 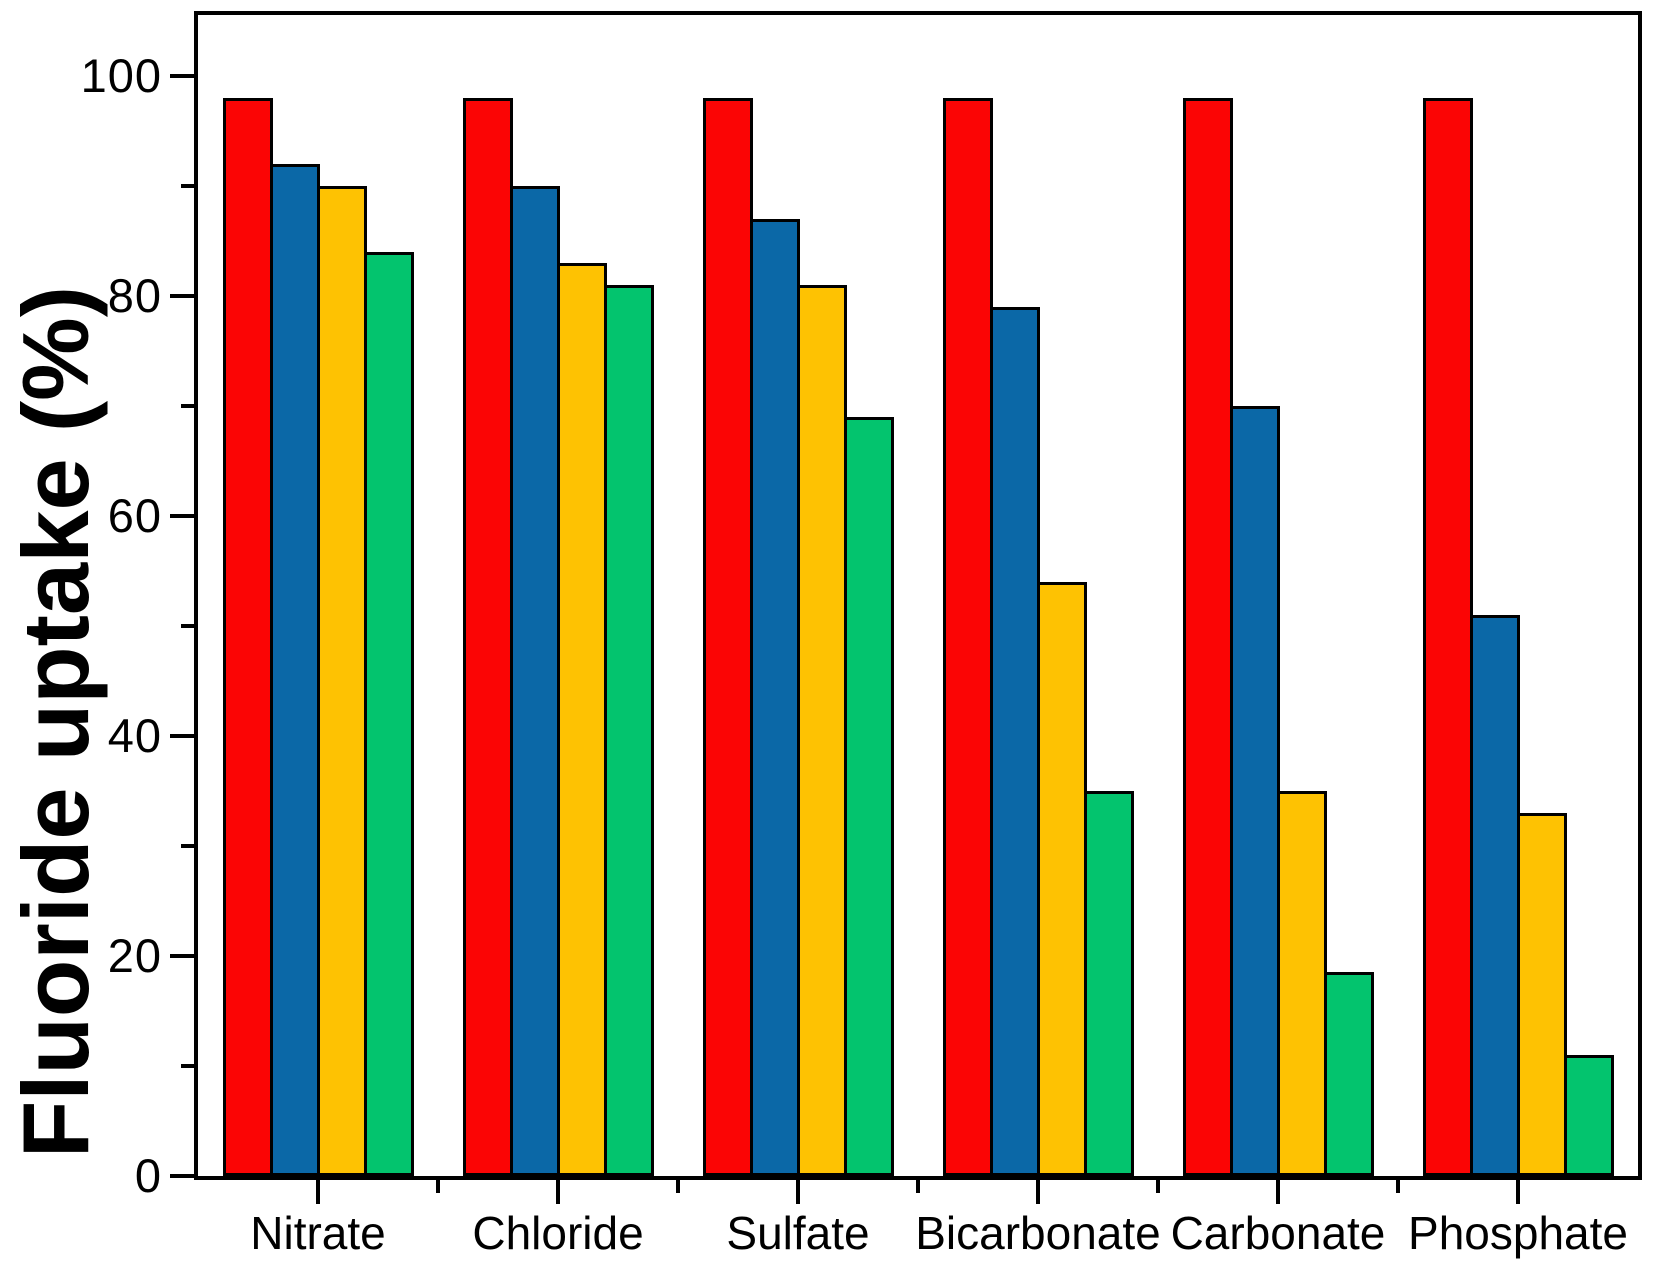 I want to click on bar-red-nitrate, so click(x=247, y=636).